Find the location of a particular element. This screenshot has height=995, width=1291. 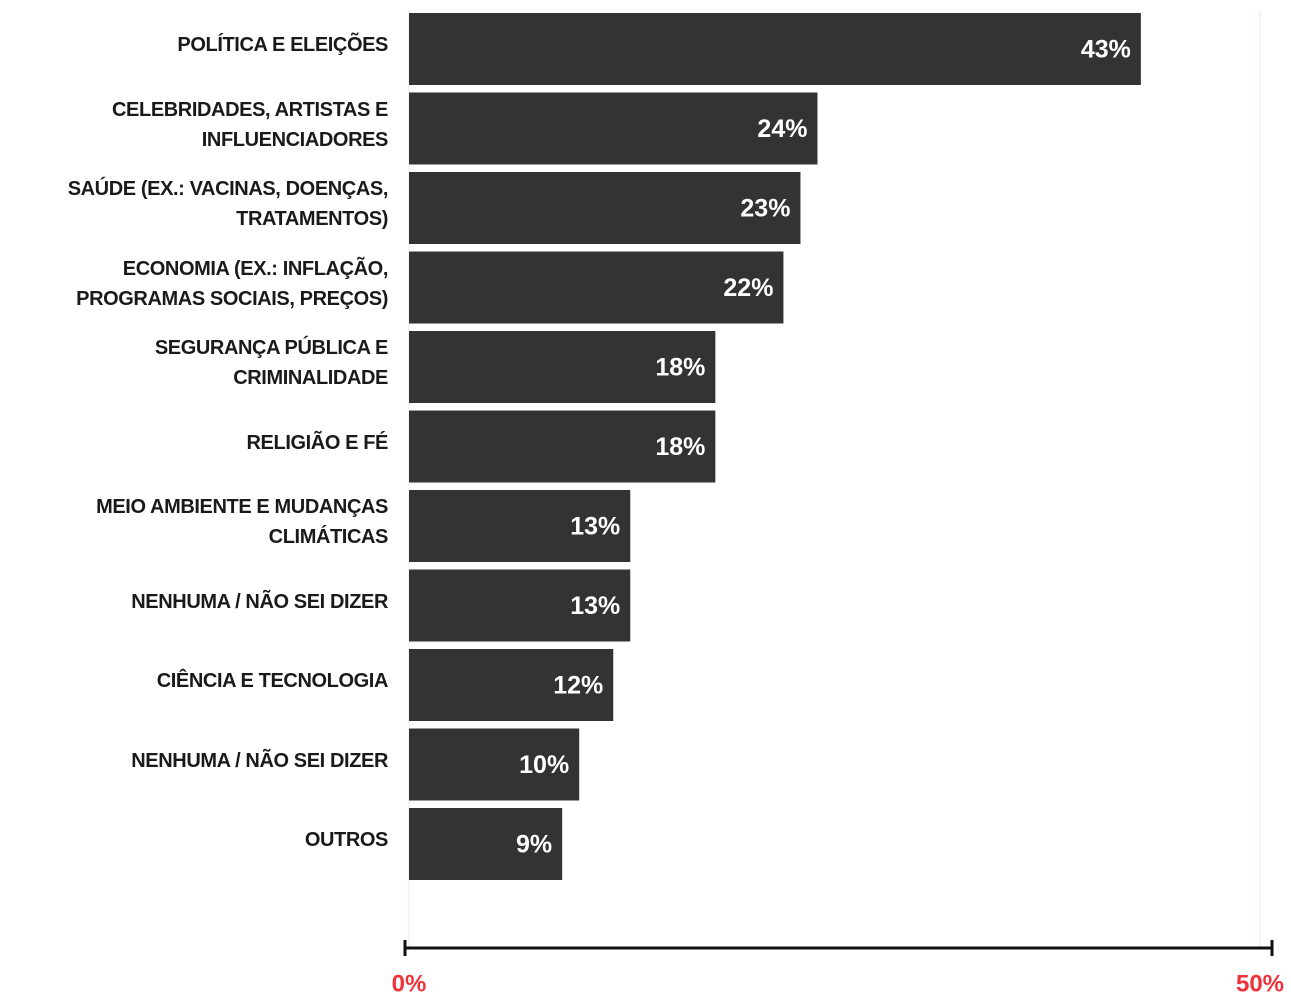

x-tick-label: 0% is located at coordinates (409, 982).